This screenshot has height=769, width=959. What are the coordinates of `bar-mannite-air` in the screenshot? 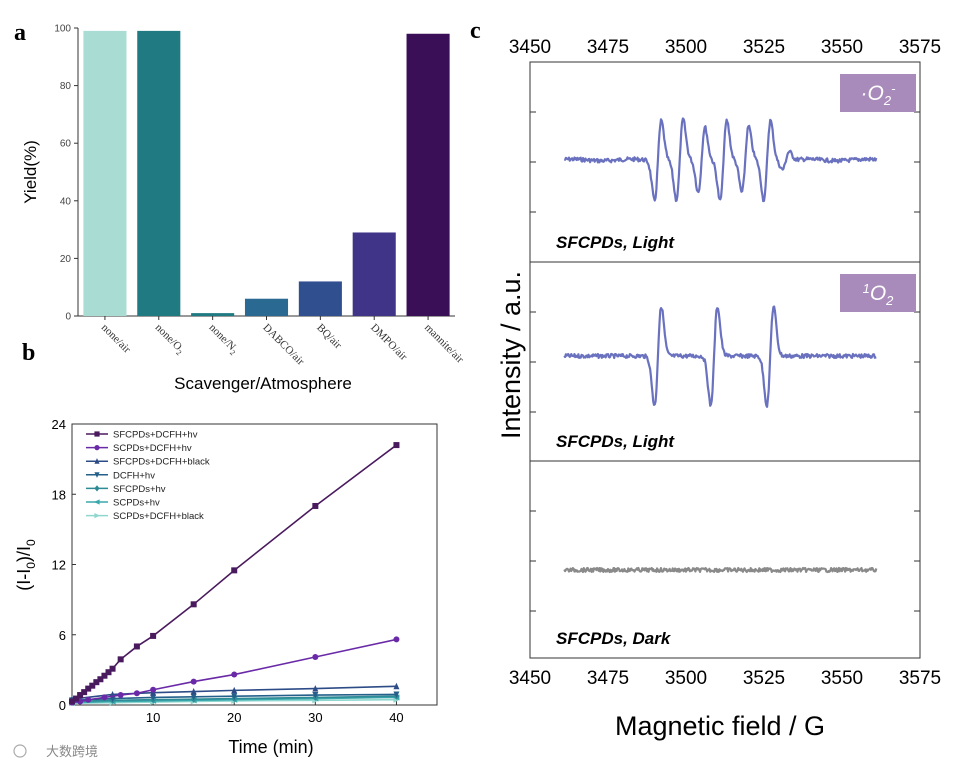 It's located at (428, 174).